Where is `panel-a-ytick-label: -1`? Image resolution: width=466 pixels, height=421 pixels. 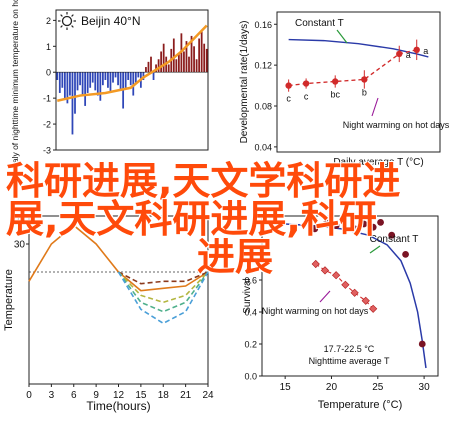
panel-a-ytick-label: -1 is located at coordinates (47, 99).